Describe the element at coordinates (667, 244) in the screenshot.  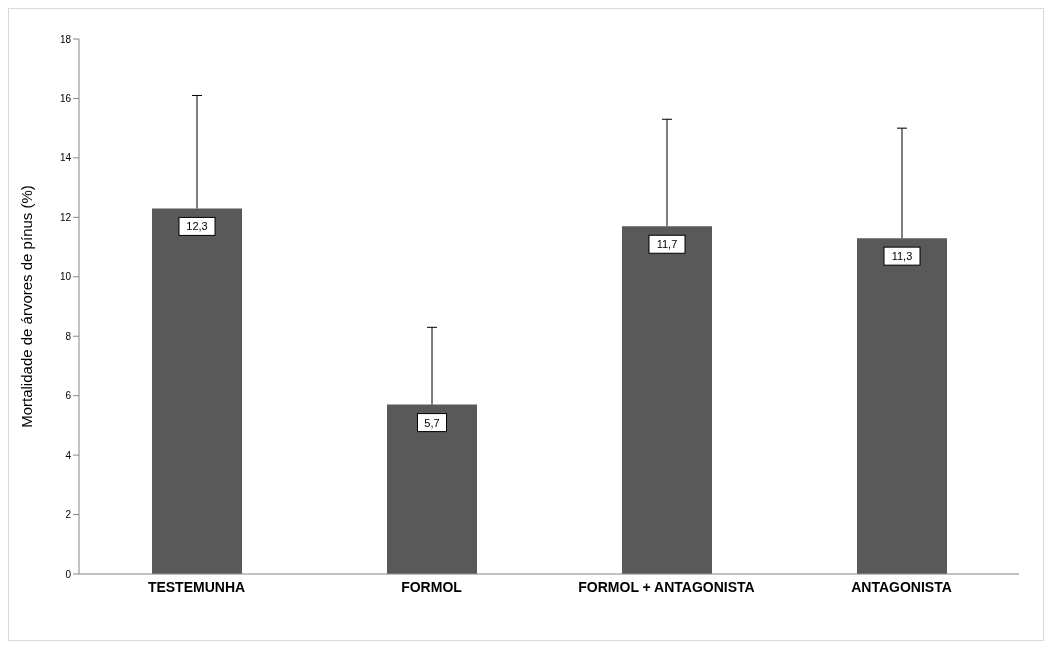
I see `data-label: 11,7` at that location.